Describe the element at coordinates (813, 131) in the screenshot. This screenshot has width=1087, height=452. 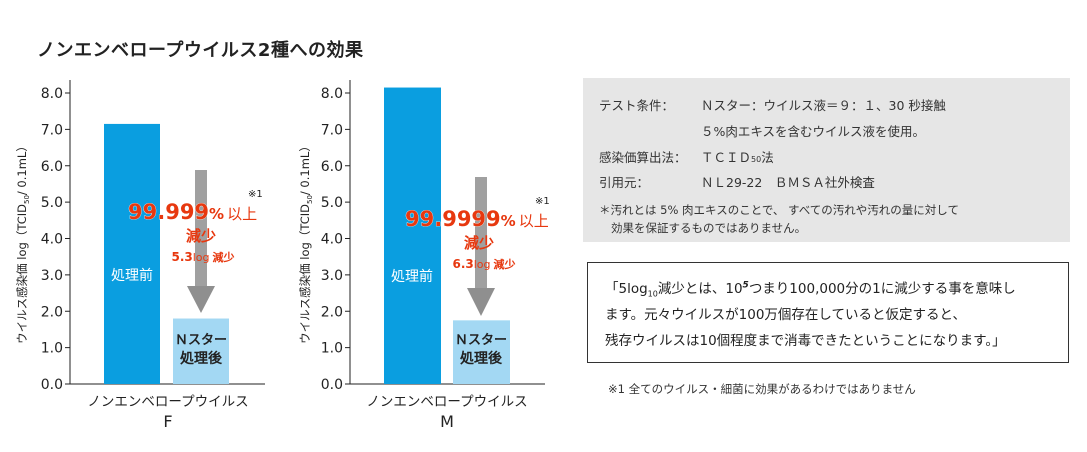
I see `test-conditions-value-2: ５%肉エキスを含むウイルス液を使用。` at that location.